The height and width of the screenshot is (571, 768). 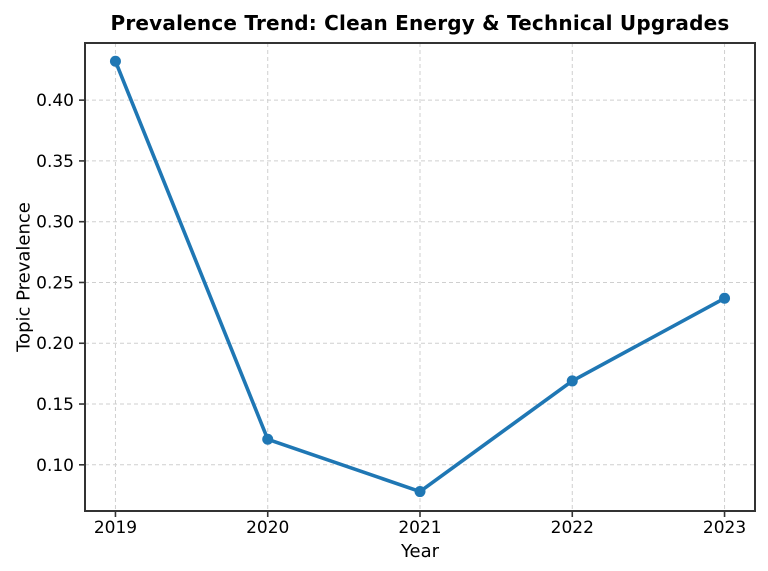 I want to click on y-tick-label: 0.10, so click(x=55, y=466).